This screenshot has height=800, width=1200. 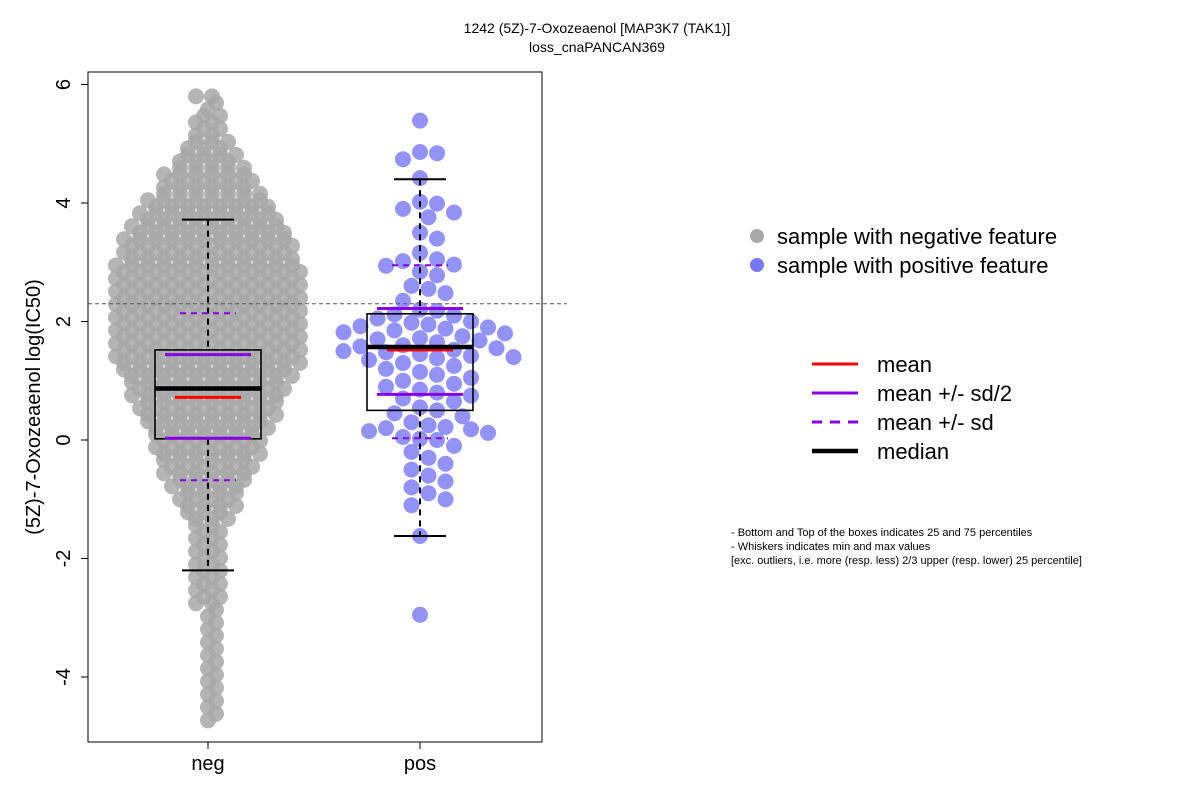 What do you see at coordinates (64, 677) in the screenshot?
I see `y-tick-label: -4` at bounding box center [64, 677].